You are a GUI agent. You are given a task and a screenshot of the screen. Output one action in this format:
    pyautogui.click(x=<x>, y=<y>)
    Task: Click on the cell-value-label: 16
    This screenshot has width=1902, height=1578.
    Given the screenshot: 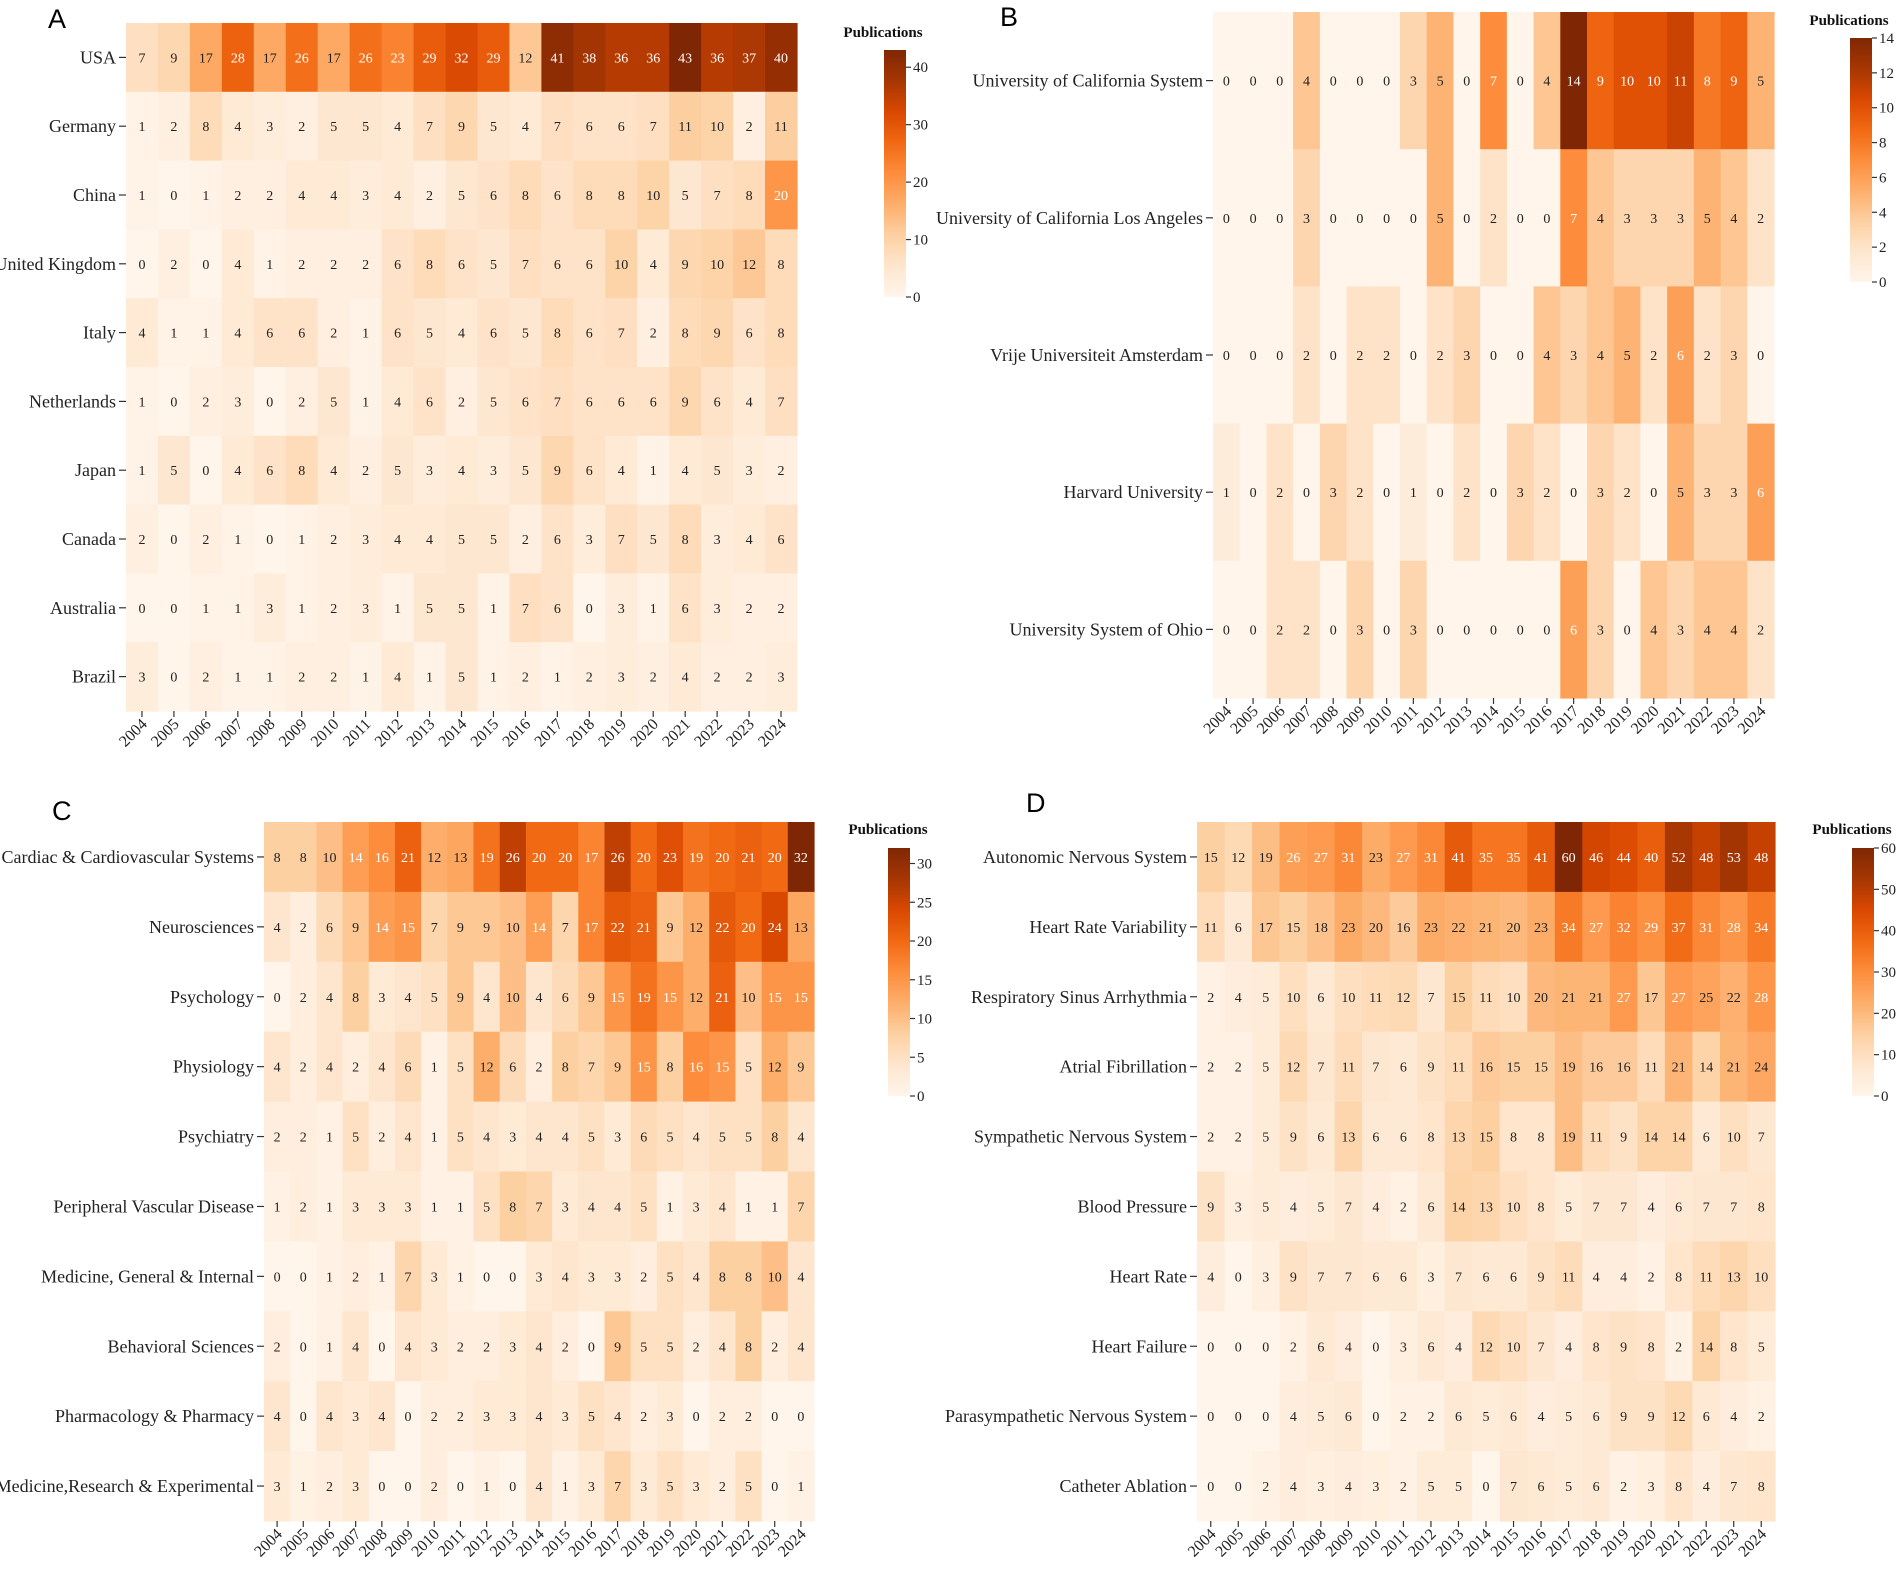 What is the action you would take?
    pyautogui.click(x=382, y=858)
    